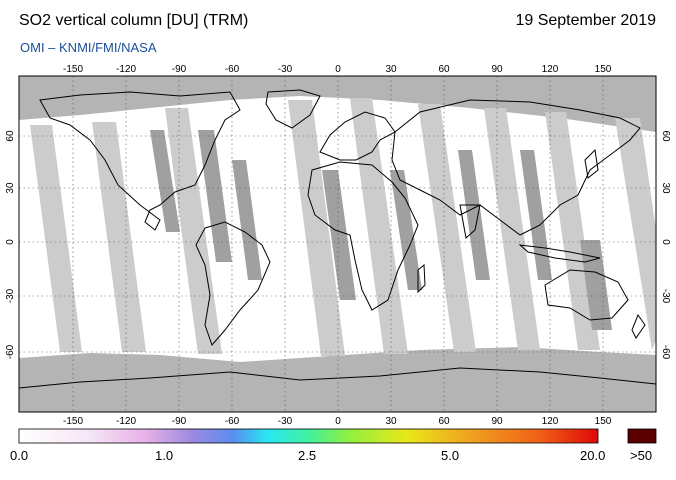 Image resolution: width=676 pixels, height=480 pixels. Describe the element at coordinates (665, 352) in the screenshot. I see `lat-label-right: -60` at that location.